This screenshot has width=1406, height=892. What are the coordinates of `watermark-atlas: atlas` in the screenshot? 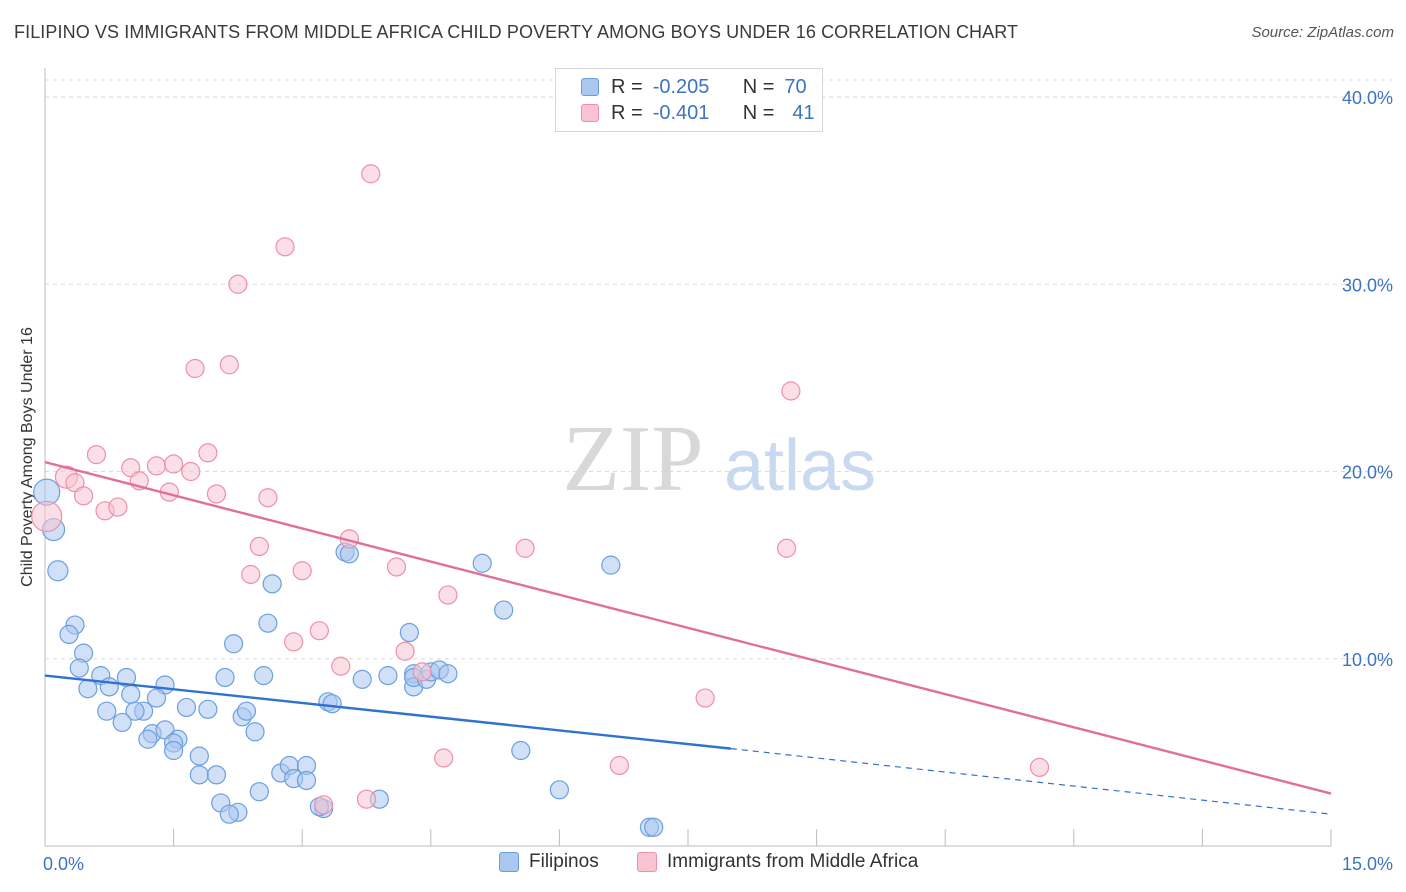 It's located at (800, 466).